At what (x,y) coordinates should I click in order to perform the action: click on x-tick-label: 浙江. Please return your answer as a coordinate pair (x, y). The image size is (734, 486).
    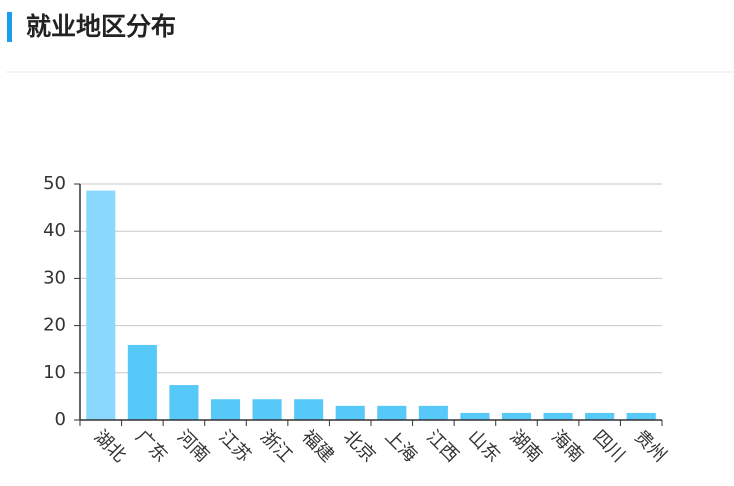
    Looking at the image, I should click on (276, 446).